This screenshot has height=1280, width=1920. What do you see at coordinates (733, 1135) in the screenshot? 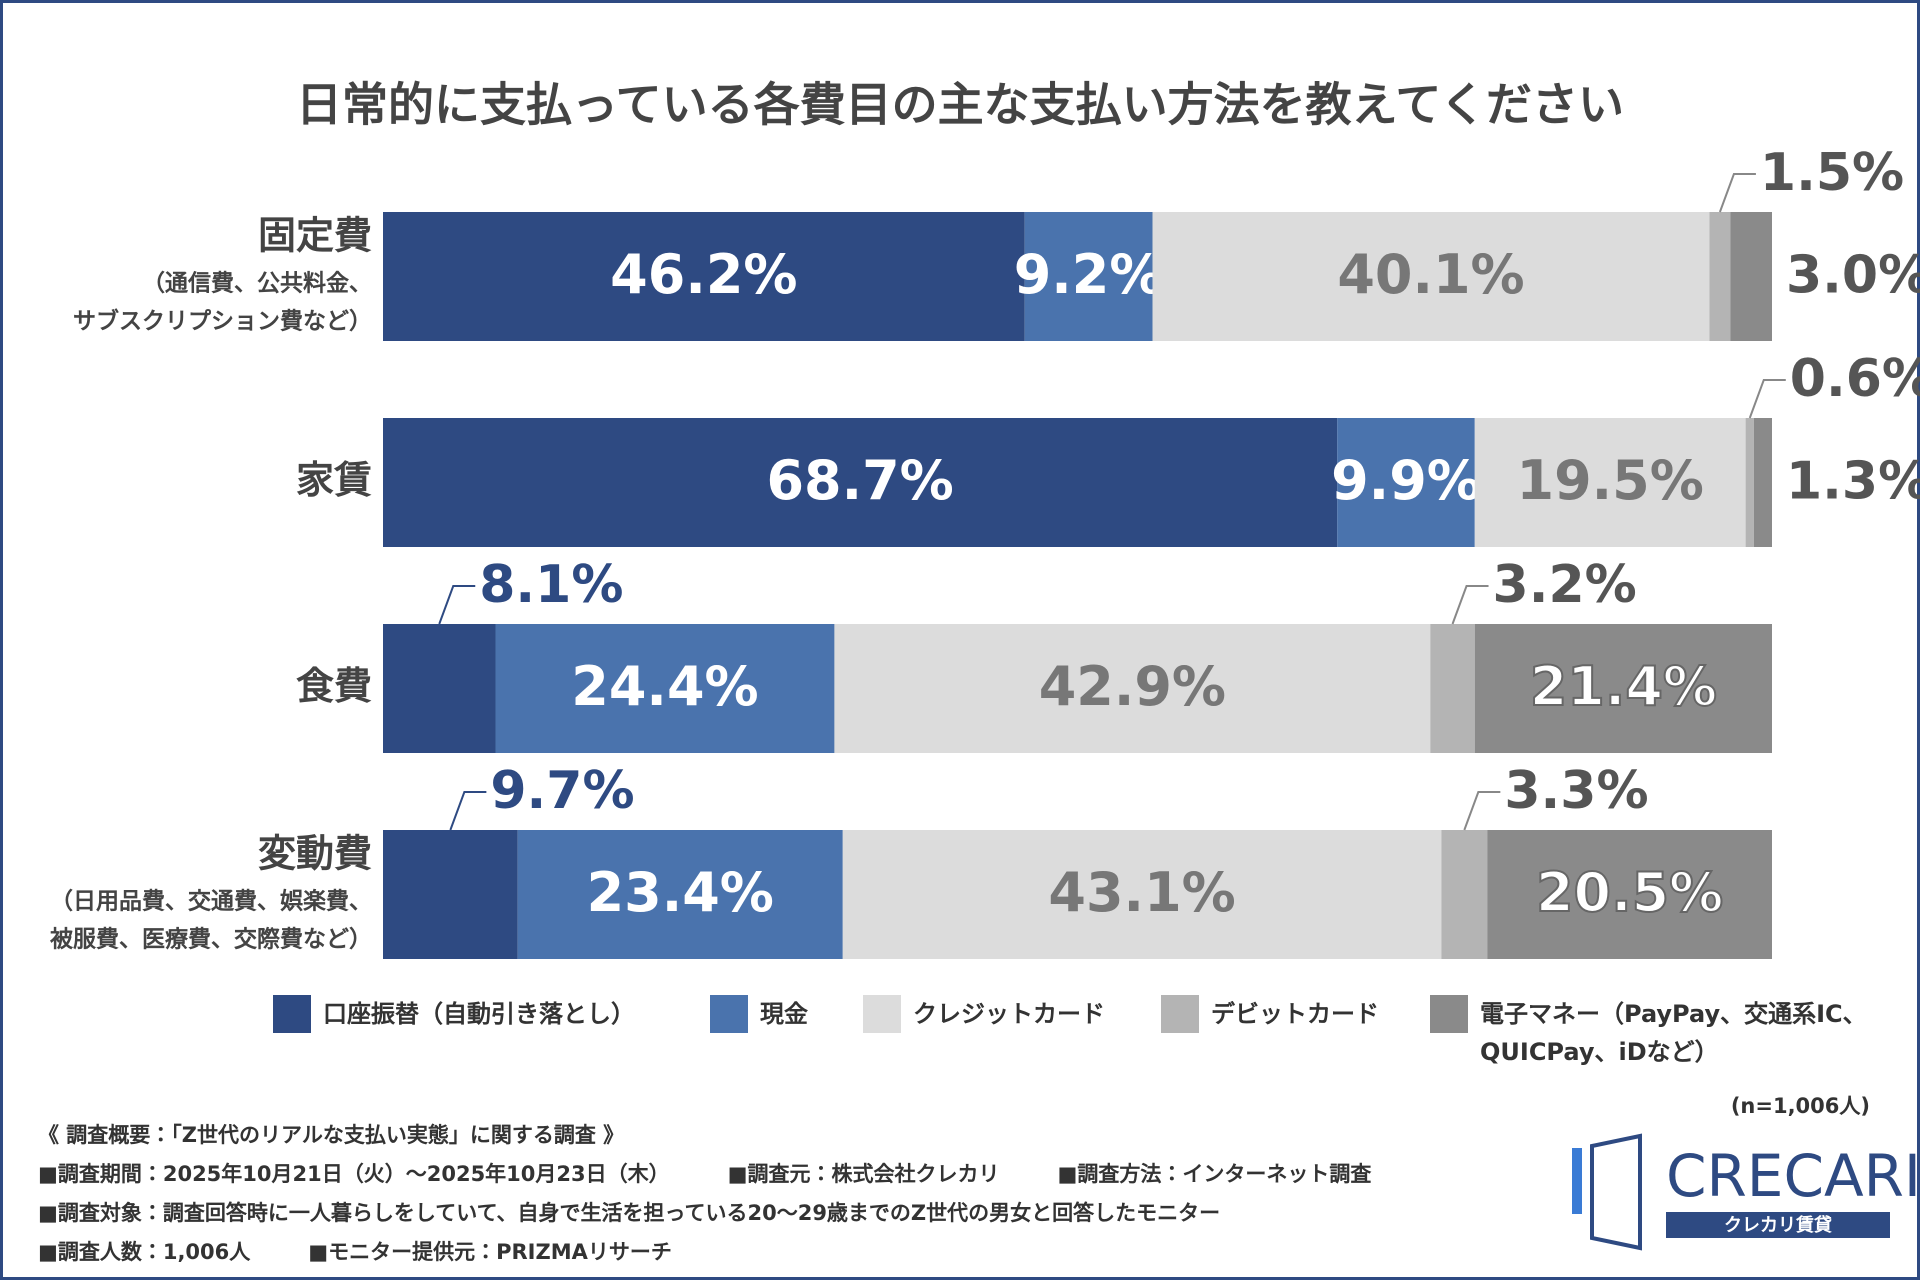
I see `note-line: 《 調査概要：「Z世代のリアルな支払い実態」に関する調査 》` at bounding box center [733, 1135].